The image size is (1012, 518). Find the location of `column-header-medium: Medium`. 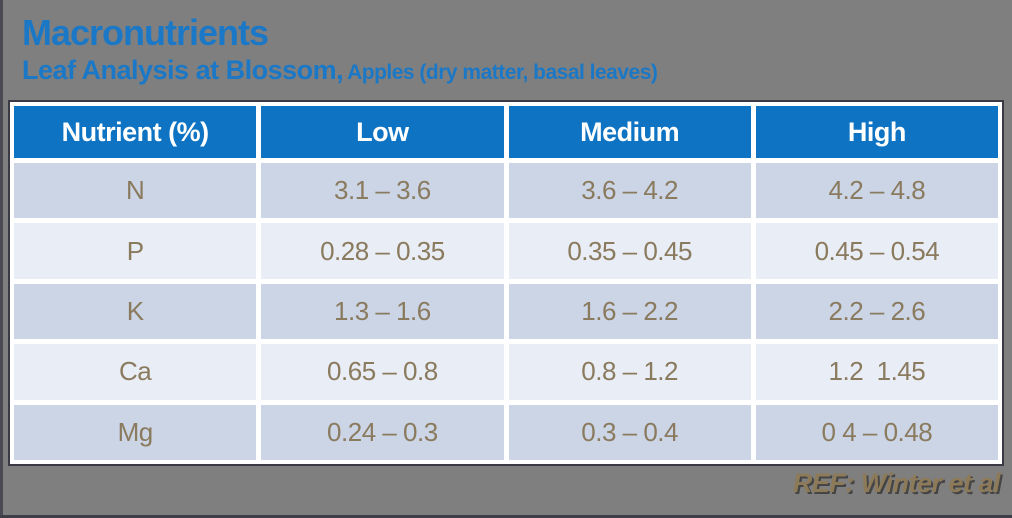

column-header-medium: Medium is located at coordinates (629, 132).